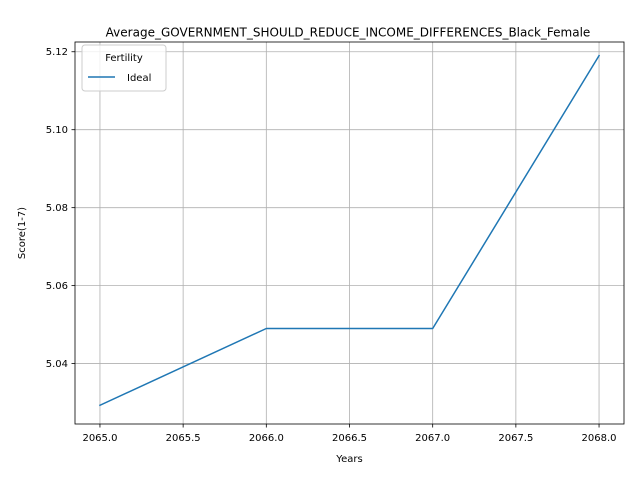  Describe the element at coordinates (183, 438) in the screenshot. I see `x-tick-label: 2065.5` at that location.